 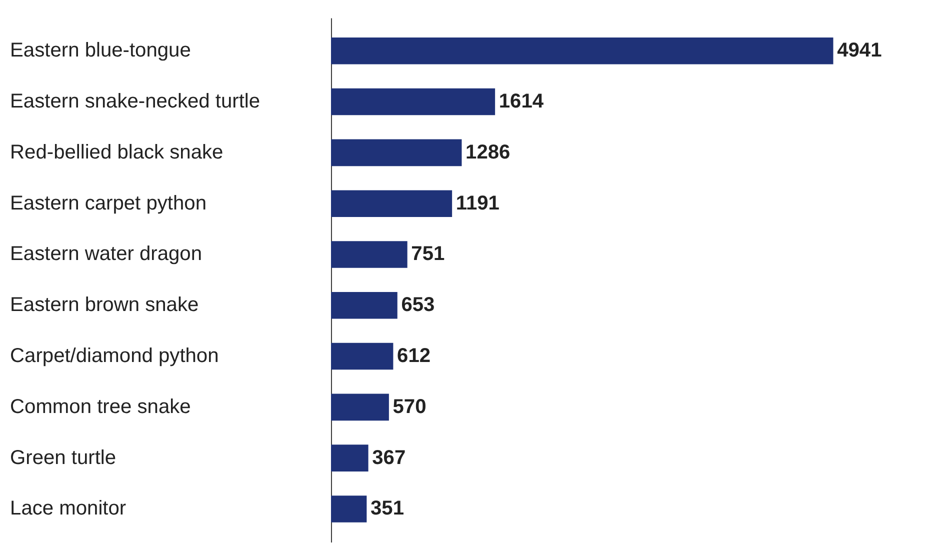 I want to click on y-tick-label: Eastern brown snake, so click(x=104, y=305).